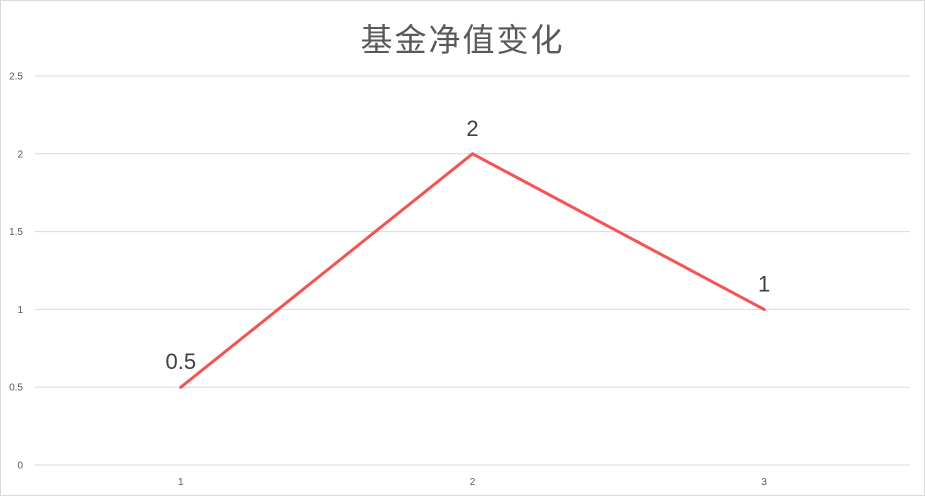  What do you see at coordinates (16, 388) in the screenshot?
I see `y-tick-label: 0.5` at bounding box center [16, 388].